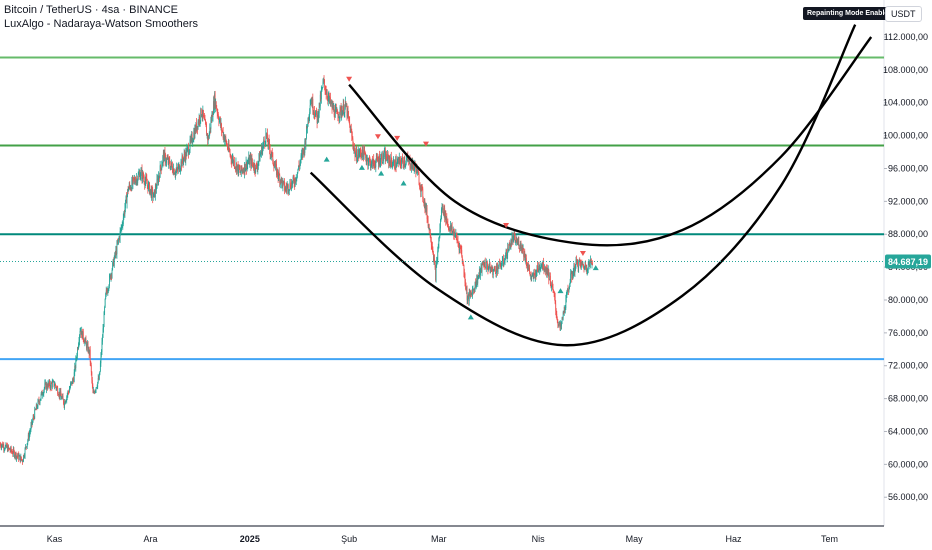 The height and width of the screenshot is (550, 932). I want to click on time-axis: Kas Ara 2025 Şub Mar Nis May Haz Tem, so click(442, 534).